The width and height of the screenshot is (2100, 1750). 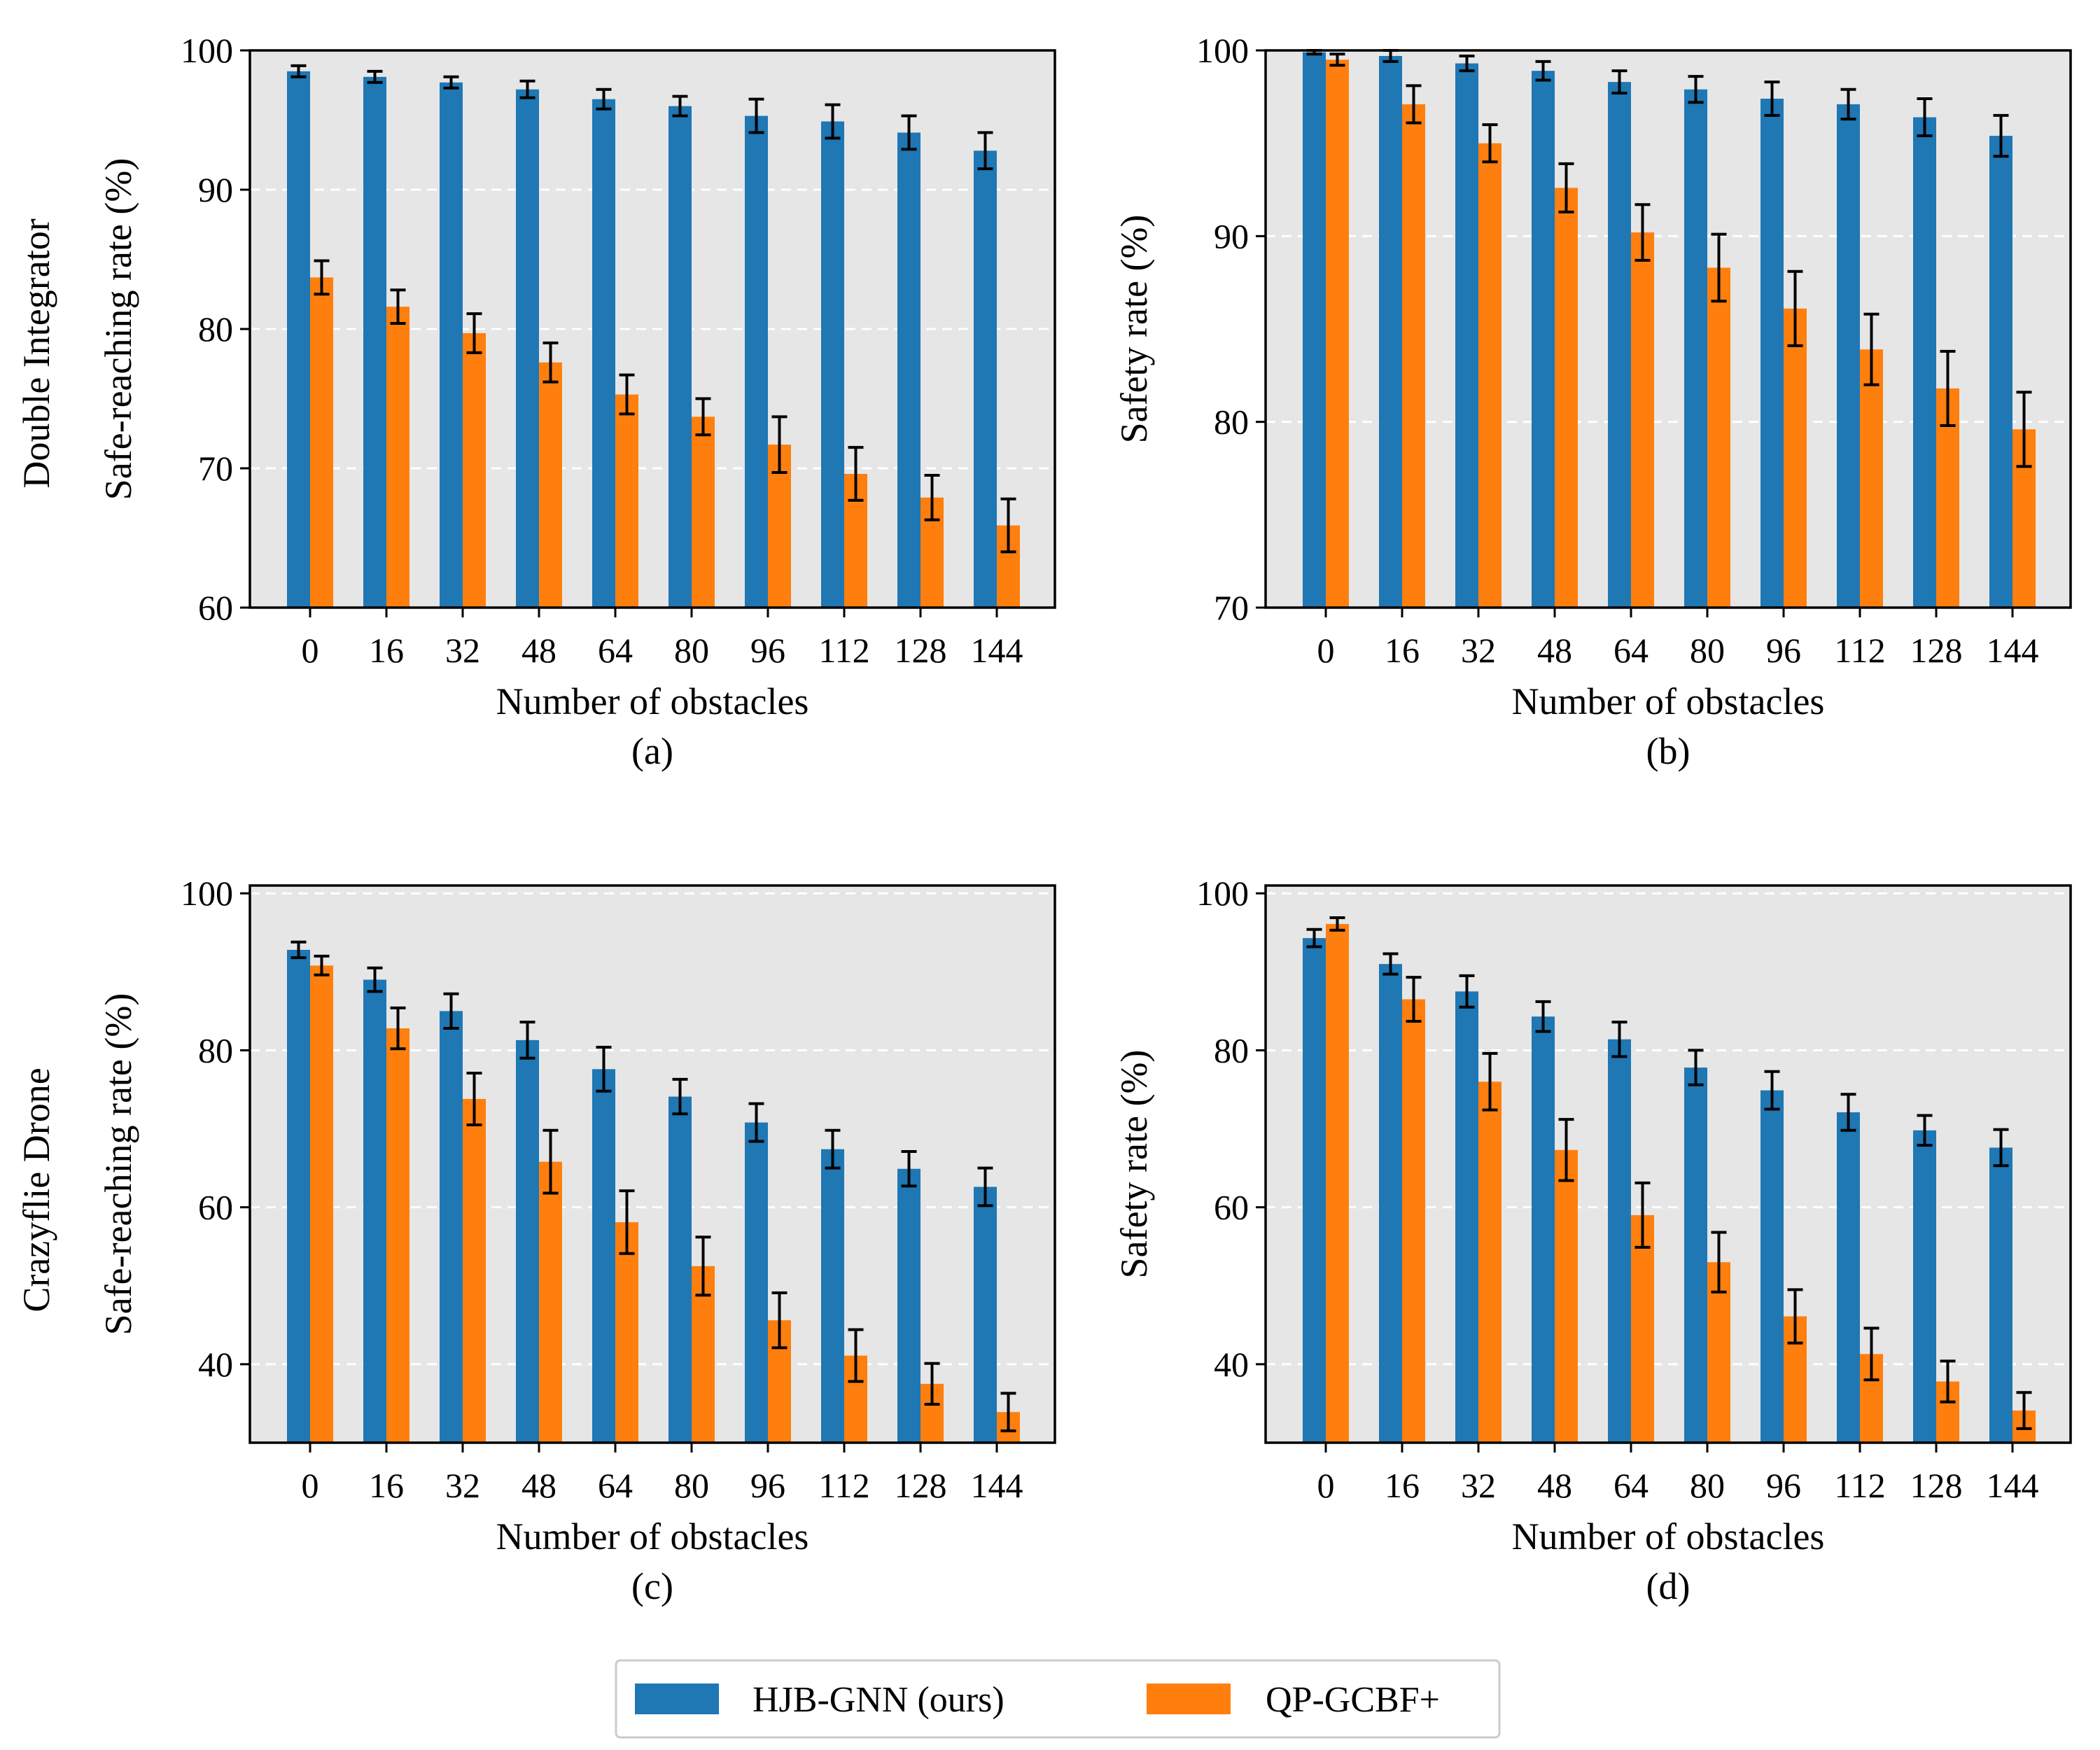 What do you see at coordinates (539, 650) in the screenshot?
I see `x-tick-label: 48` at bounding box center [539, 650].